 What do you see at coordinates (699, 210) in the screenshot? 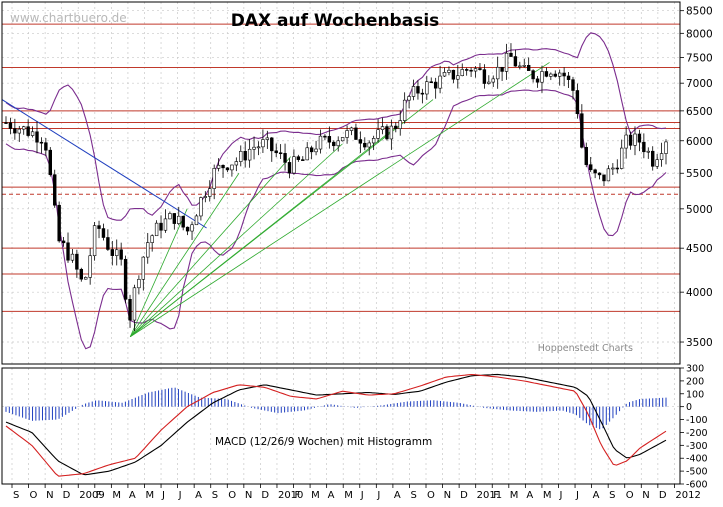
I see `price-tick-label: 5000` at bounding box center [699, 210].